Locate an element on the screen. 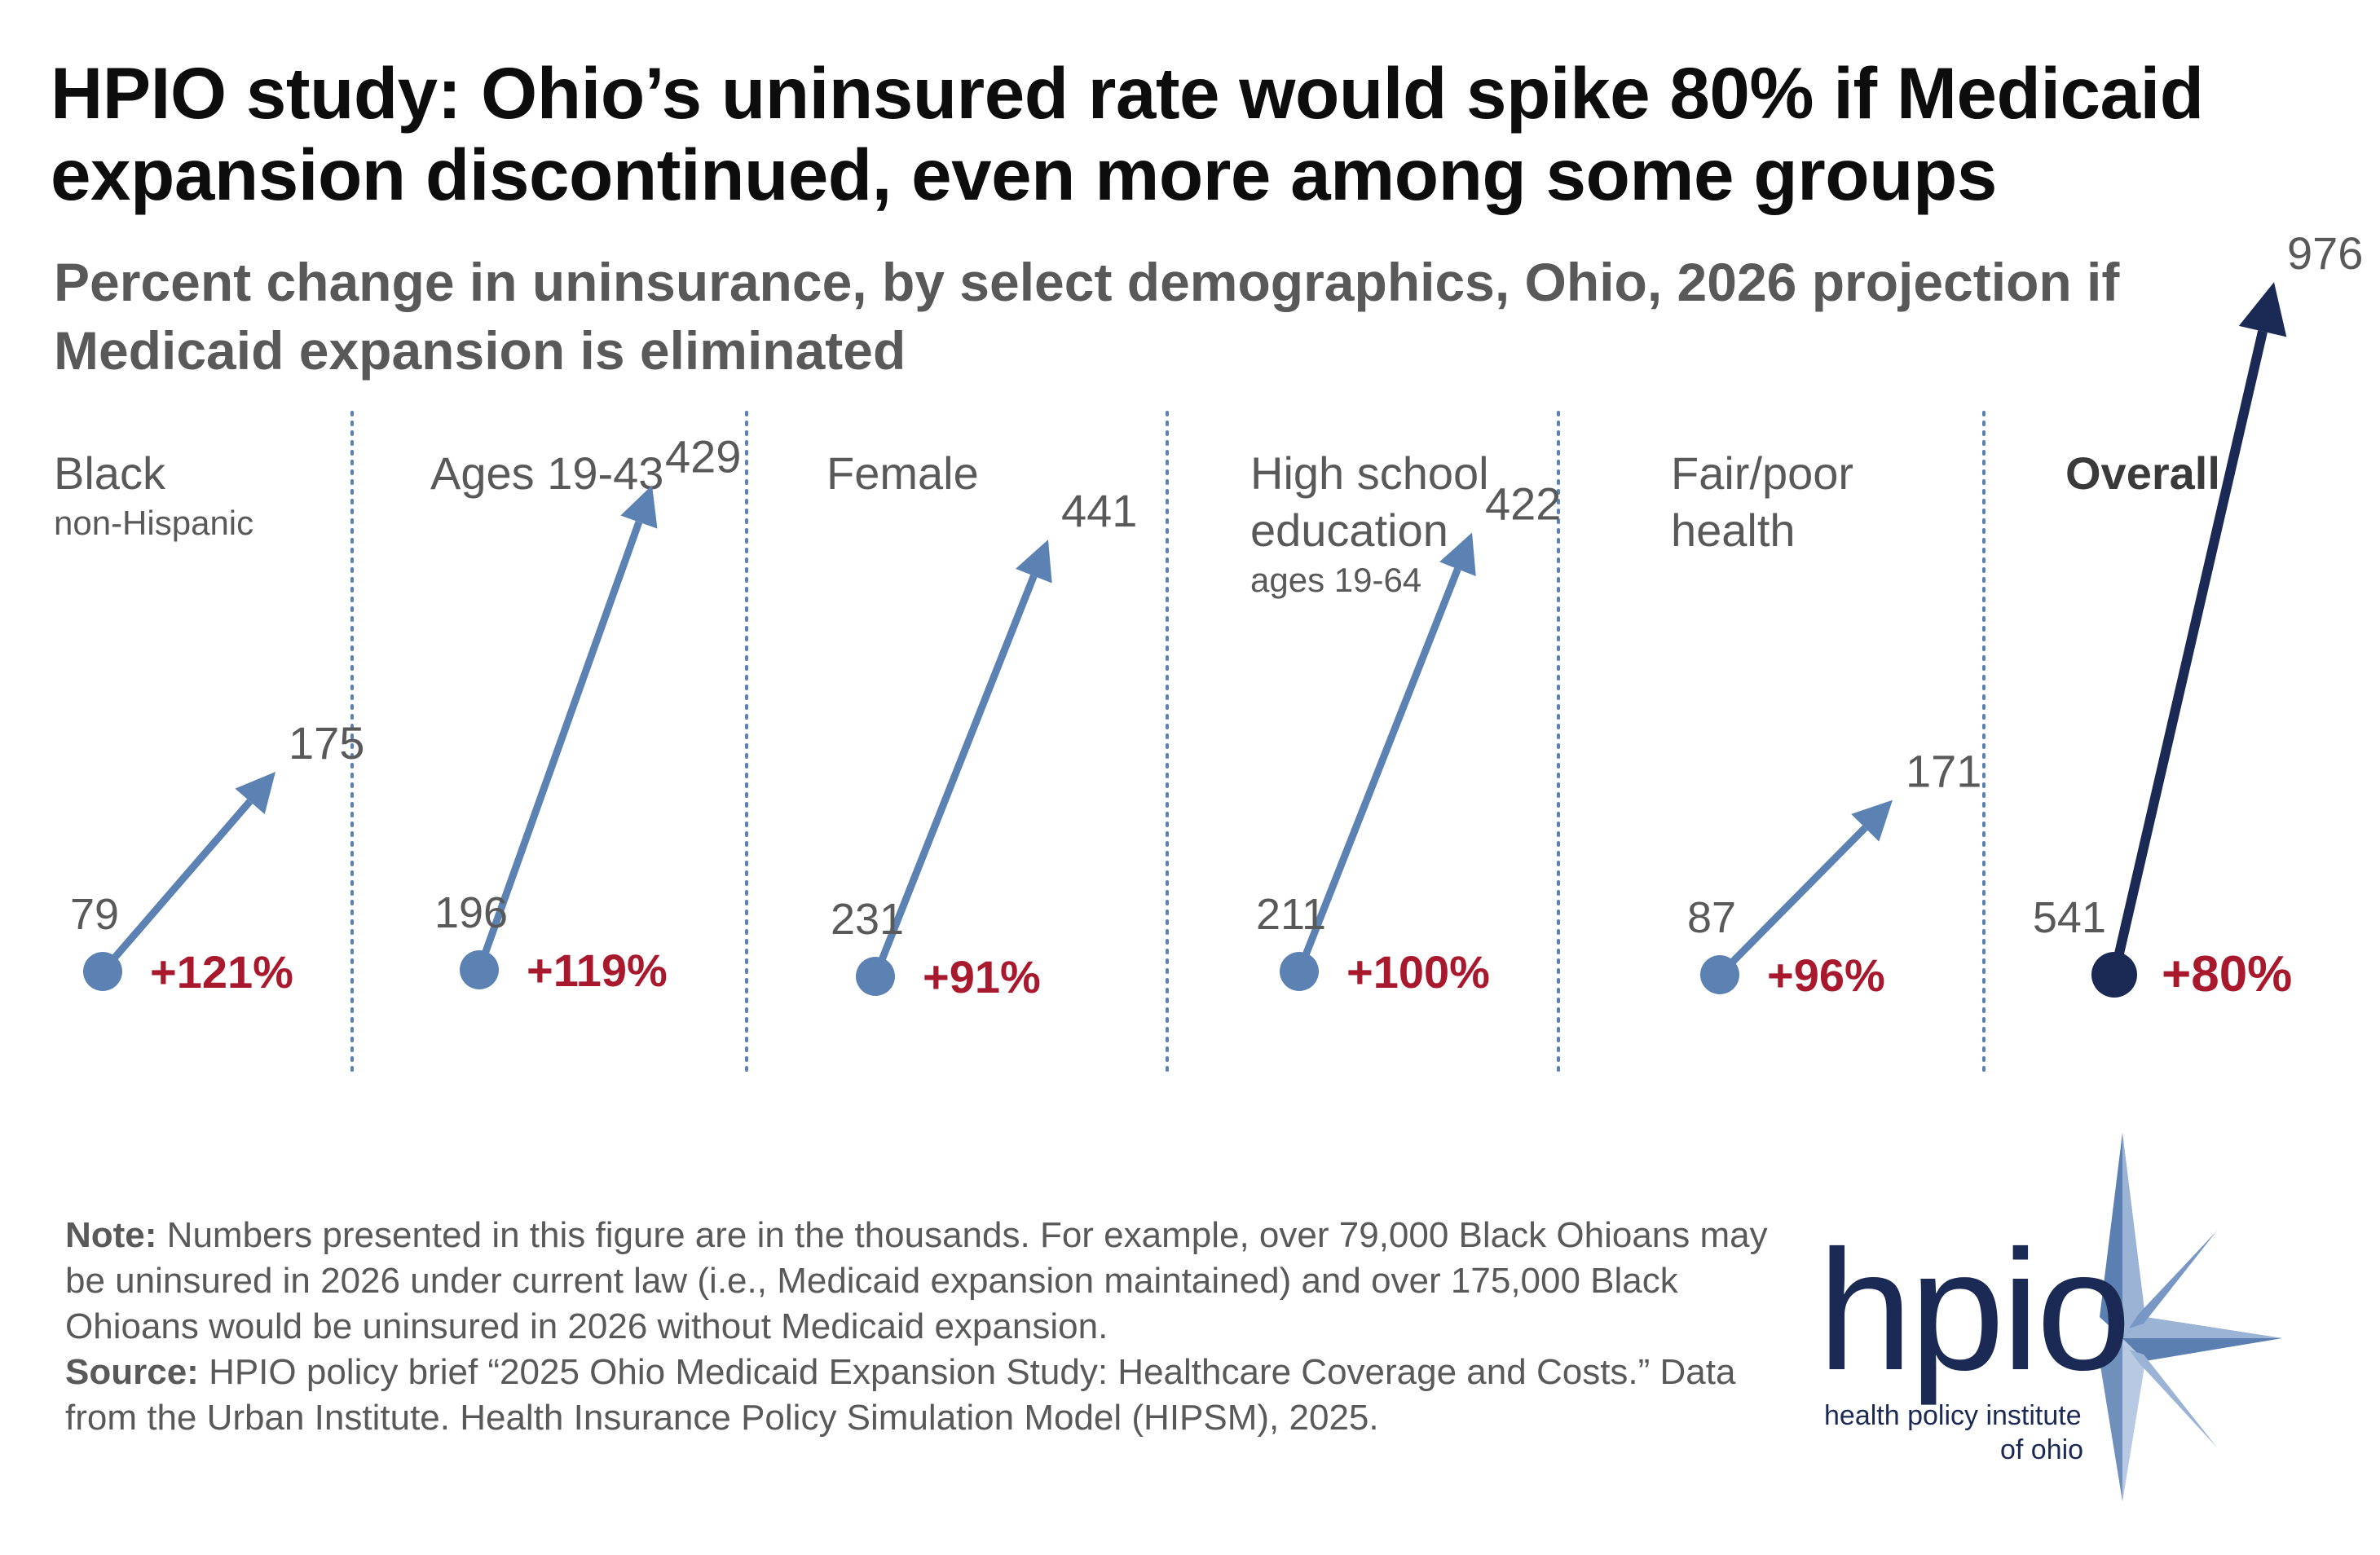 This screenshot has height=1555, width=2380. start-value: 79 is located at coordinates (95, 915).